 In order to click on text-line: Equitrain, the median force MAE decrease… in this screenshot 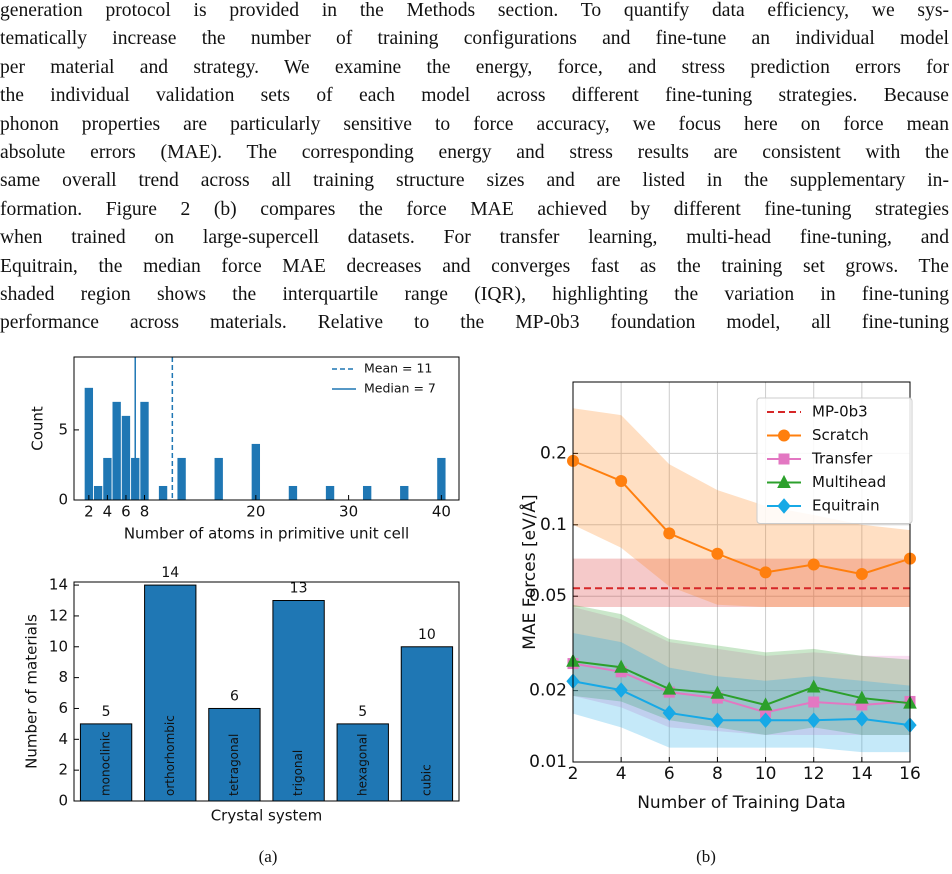, I will do `click(474, 266)`.